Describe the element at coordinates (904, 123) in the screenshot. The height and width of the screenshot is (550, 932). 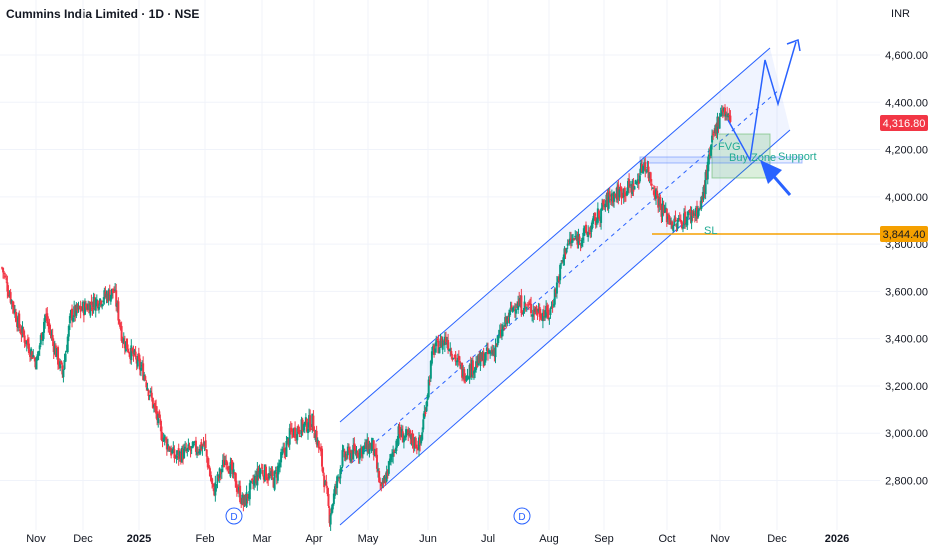
I see `last-price-badge: 4,316.80` at that location.